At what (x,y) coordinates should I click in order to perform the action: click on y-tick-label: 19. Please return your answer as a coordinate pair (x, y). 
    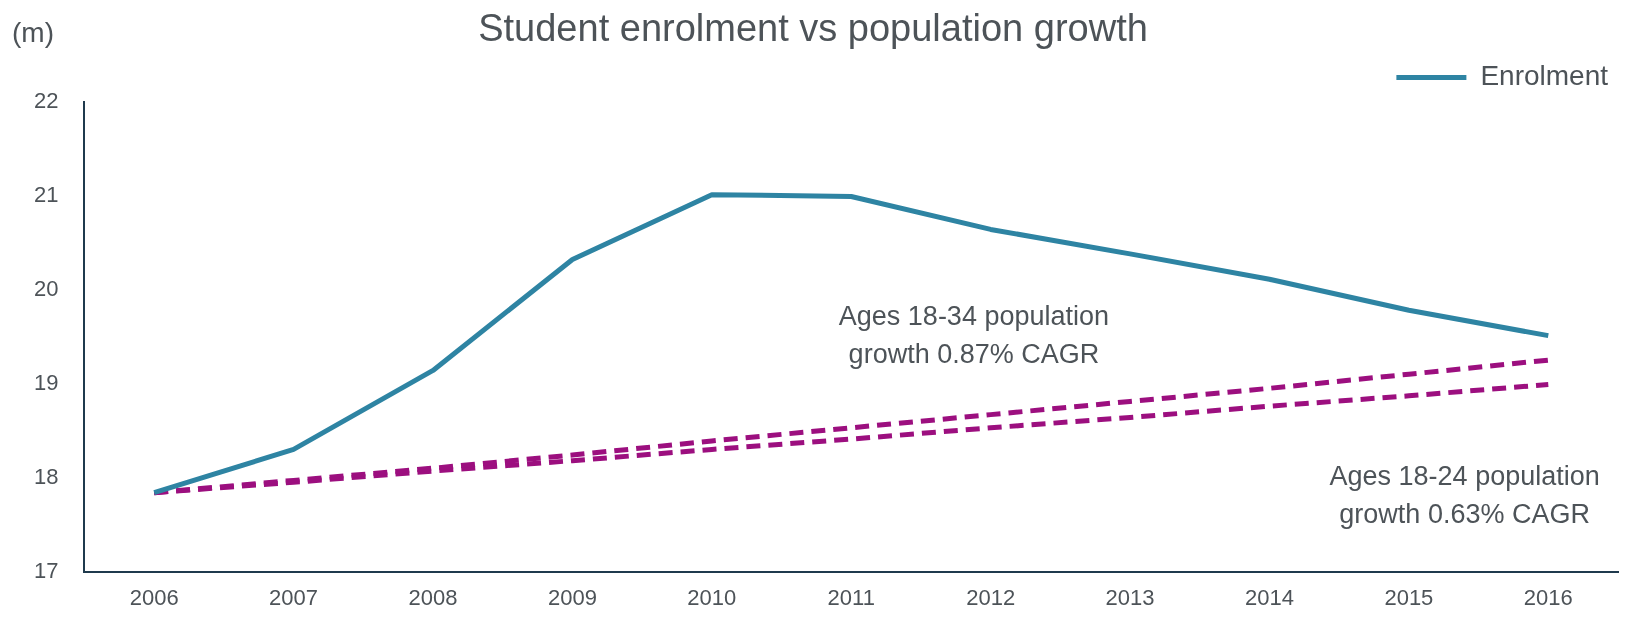
    Looking at the image, I should click on (46, 382).